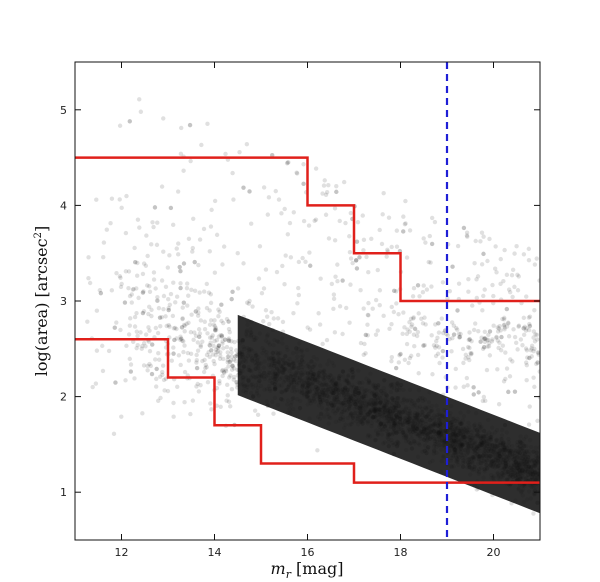  Describe the element at coordinates (122, 552) in the screenshot. I see `x-tick-label: 12` at that location.